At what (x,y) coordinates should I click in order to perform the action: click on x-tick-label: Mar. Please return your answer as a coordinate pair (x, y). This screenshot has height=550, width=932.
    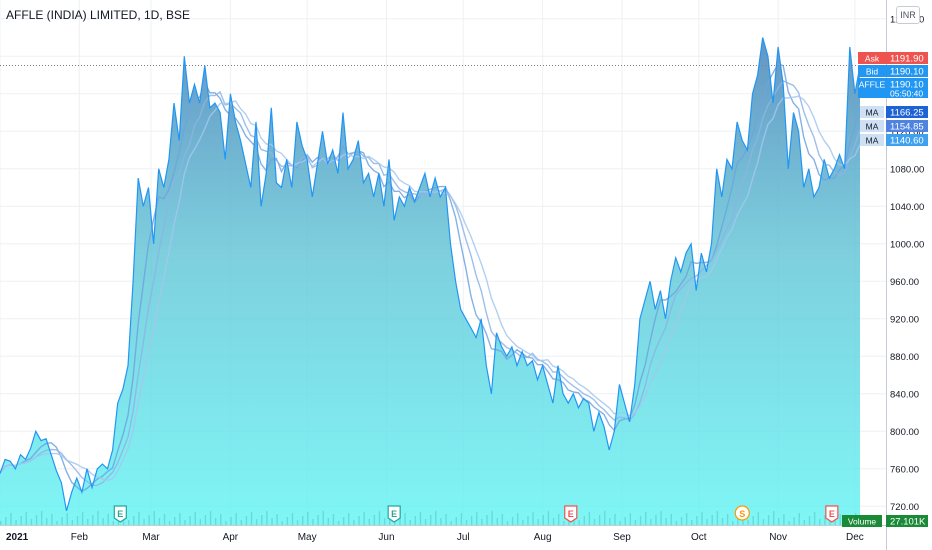
    Looking at the image, I should click on (151, 537).